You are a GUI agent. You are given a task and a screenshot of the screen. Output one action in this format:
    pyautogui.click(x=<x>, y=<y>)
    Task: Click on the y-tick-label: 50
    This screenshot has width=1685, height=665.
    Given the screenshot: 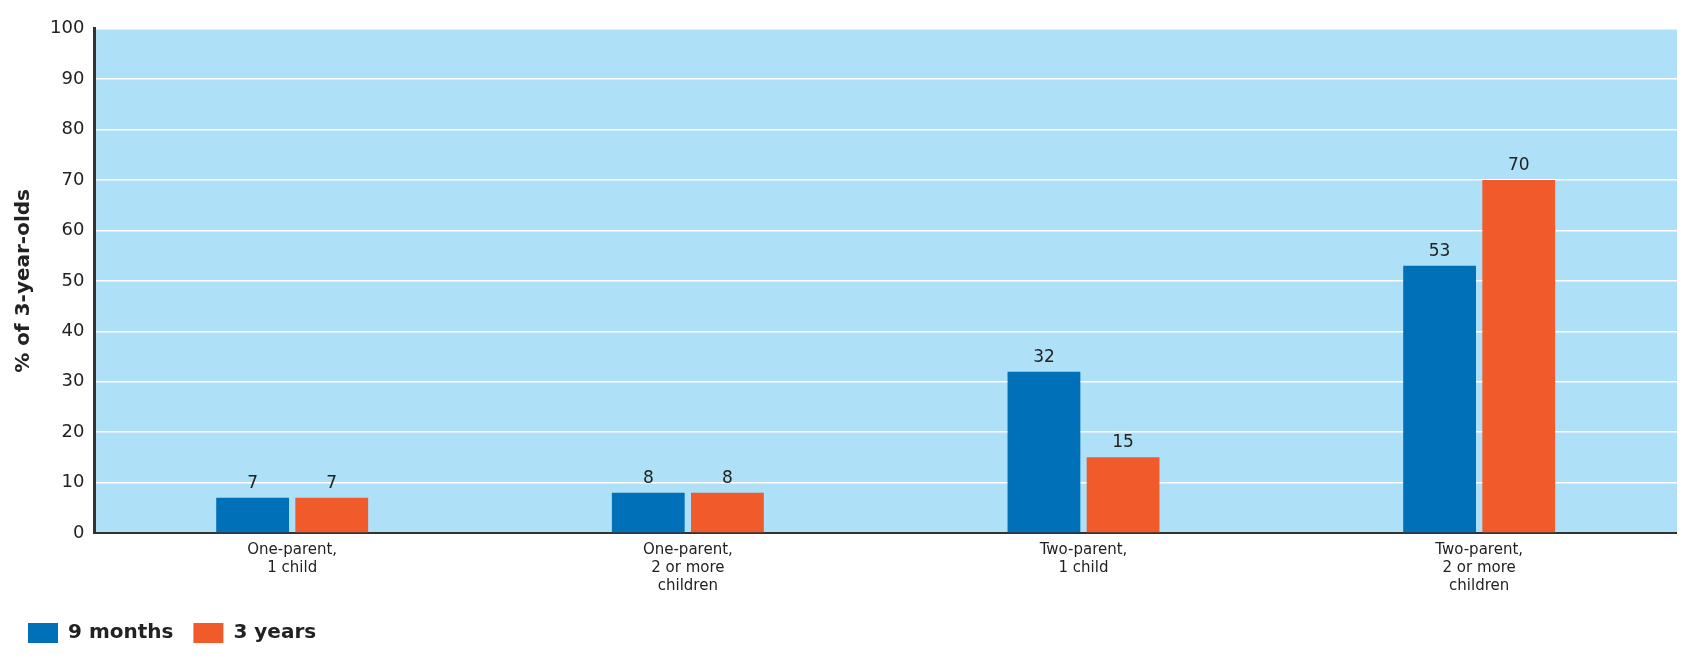 What is the action you would take?
    pyautogui.click(x=73, y=279)
    